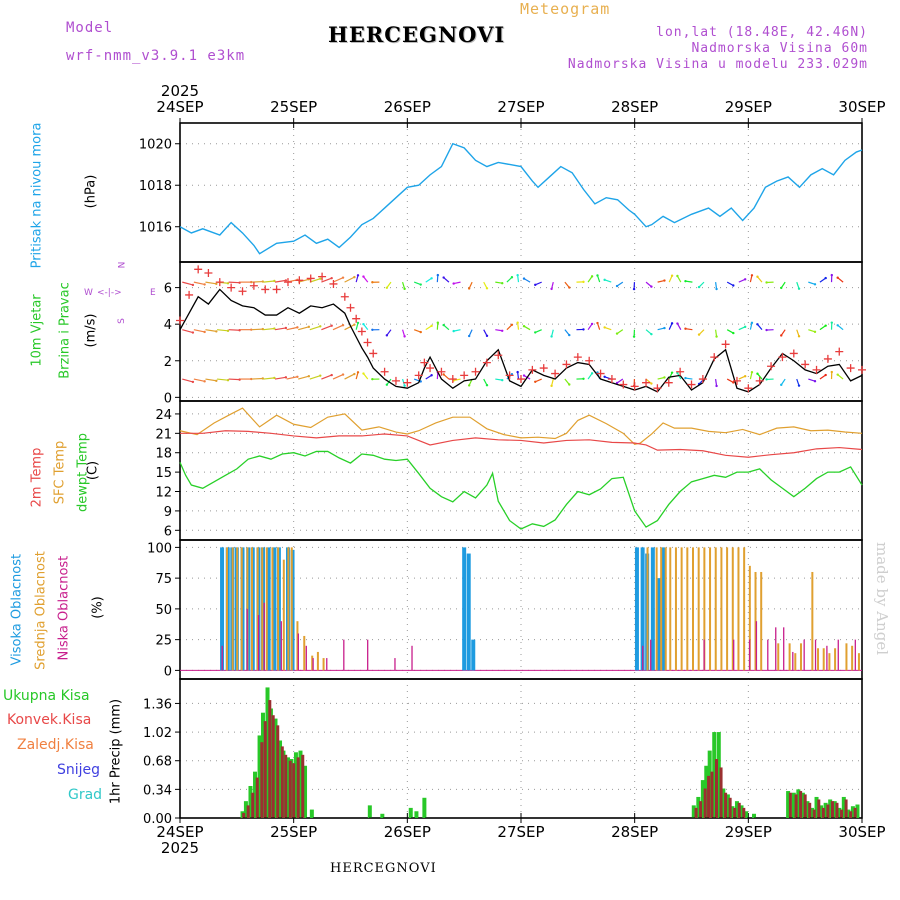  I want to click on sfc-temp-line, so click(521, 426).